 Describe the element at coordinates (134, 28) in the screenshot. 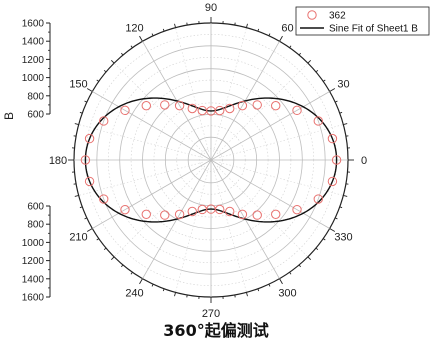

I see `angle-tick-label: 120` at that location.